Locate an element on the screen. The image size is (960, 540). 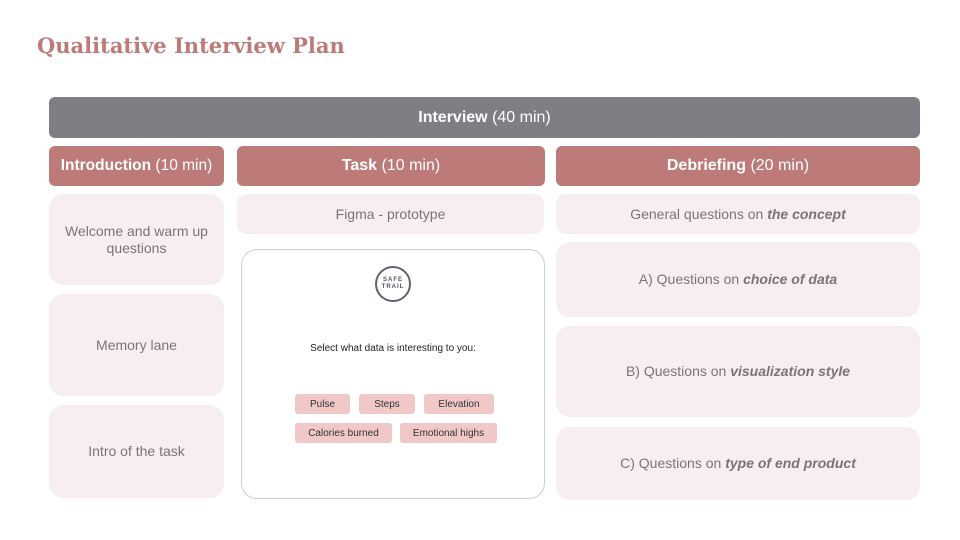
debrief-card-end-product: C) Questions on type of end product is located at coordinates (738, 463).